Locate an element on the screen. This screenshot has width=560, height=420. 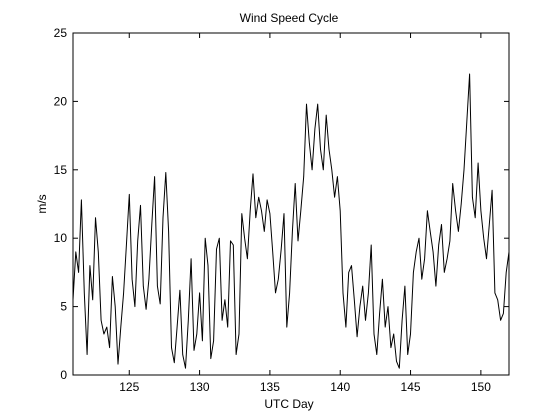
x-tick-label: 130 is located at coordinates (200, 387).